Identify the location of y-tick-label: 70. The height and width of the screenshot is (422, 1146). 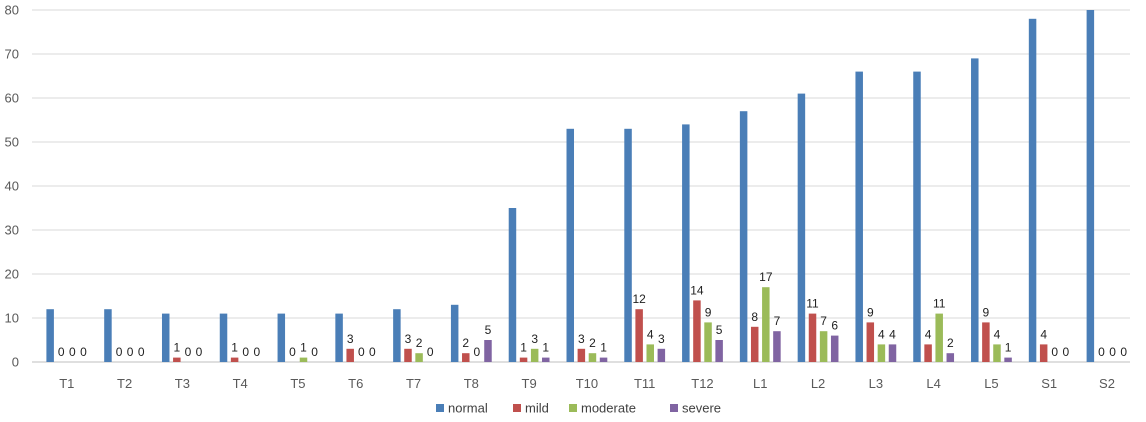
(12, 54).